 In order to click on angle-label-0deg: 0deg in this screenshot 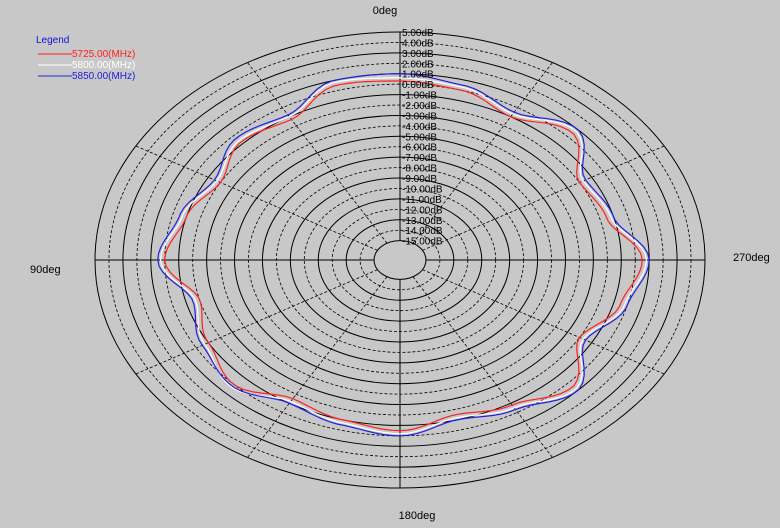, I will do `click(385, 11)`.